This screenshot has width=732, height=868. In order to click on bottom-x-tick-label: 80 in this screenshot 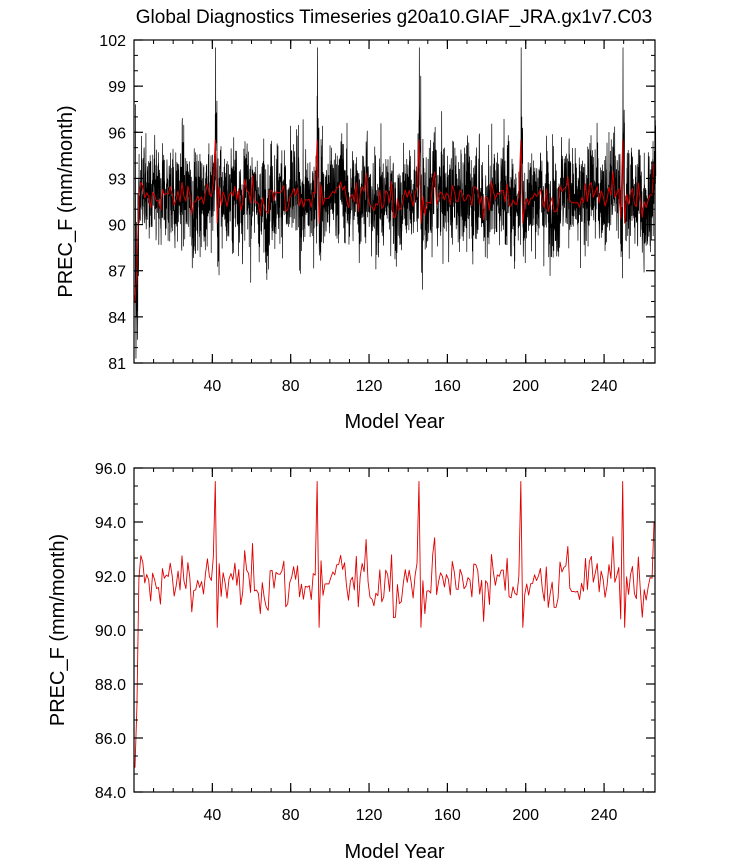, I will do `click(291, 815)`.